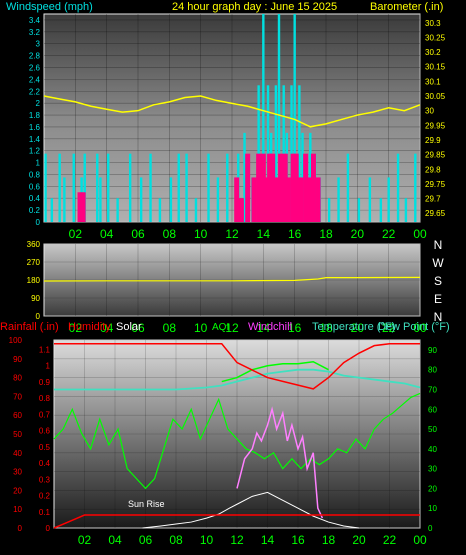  Describe the element at coordinates (237, 366) in the screenshot. I see `humidity-line` at that location.